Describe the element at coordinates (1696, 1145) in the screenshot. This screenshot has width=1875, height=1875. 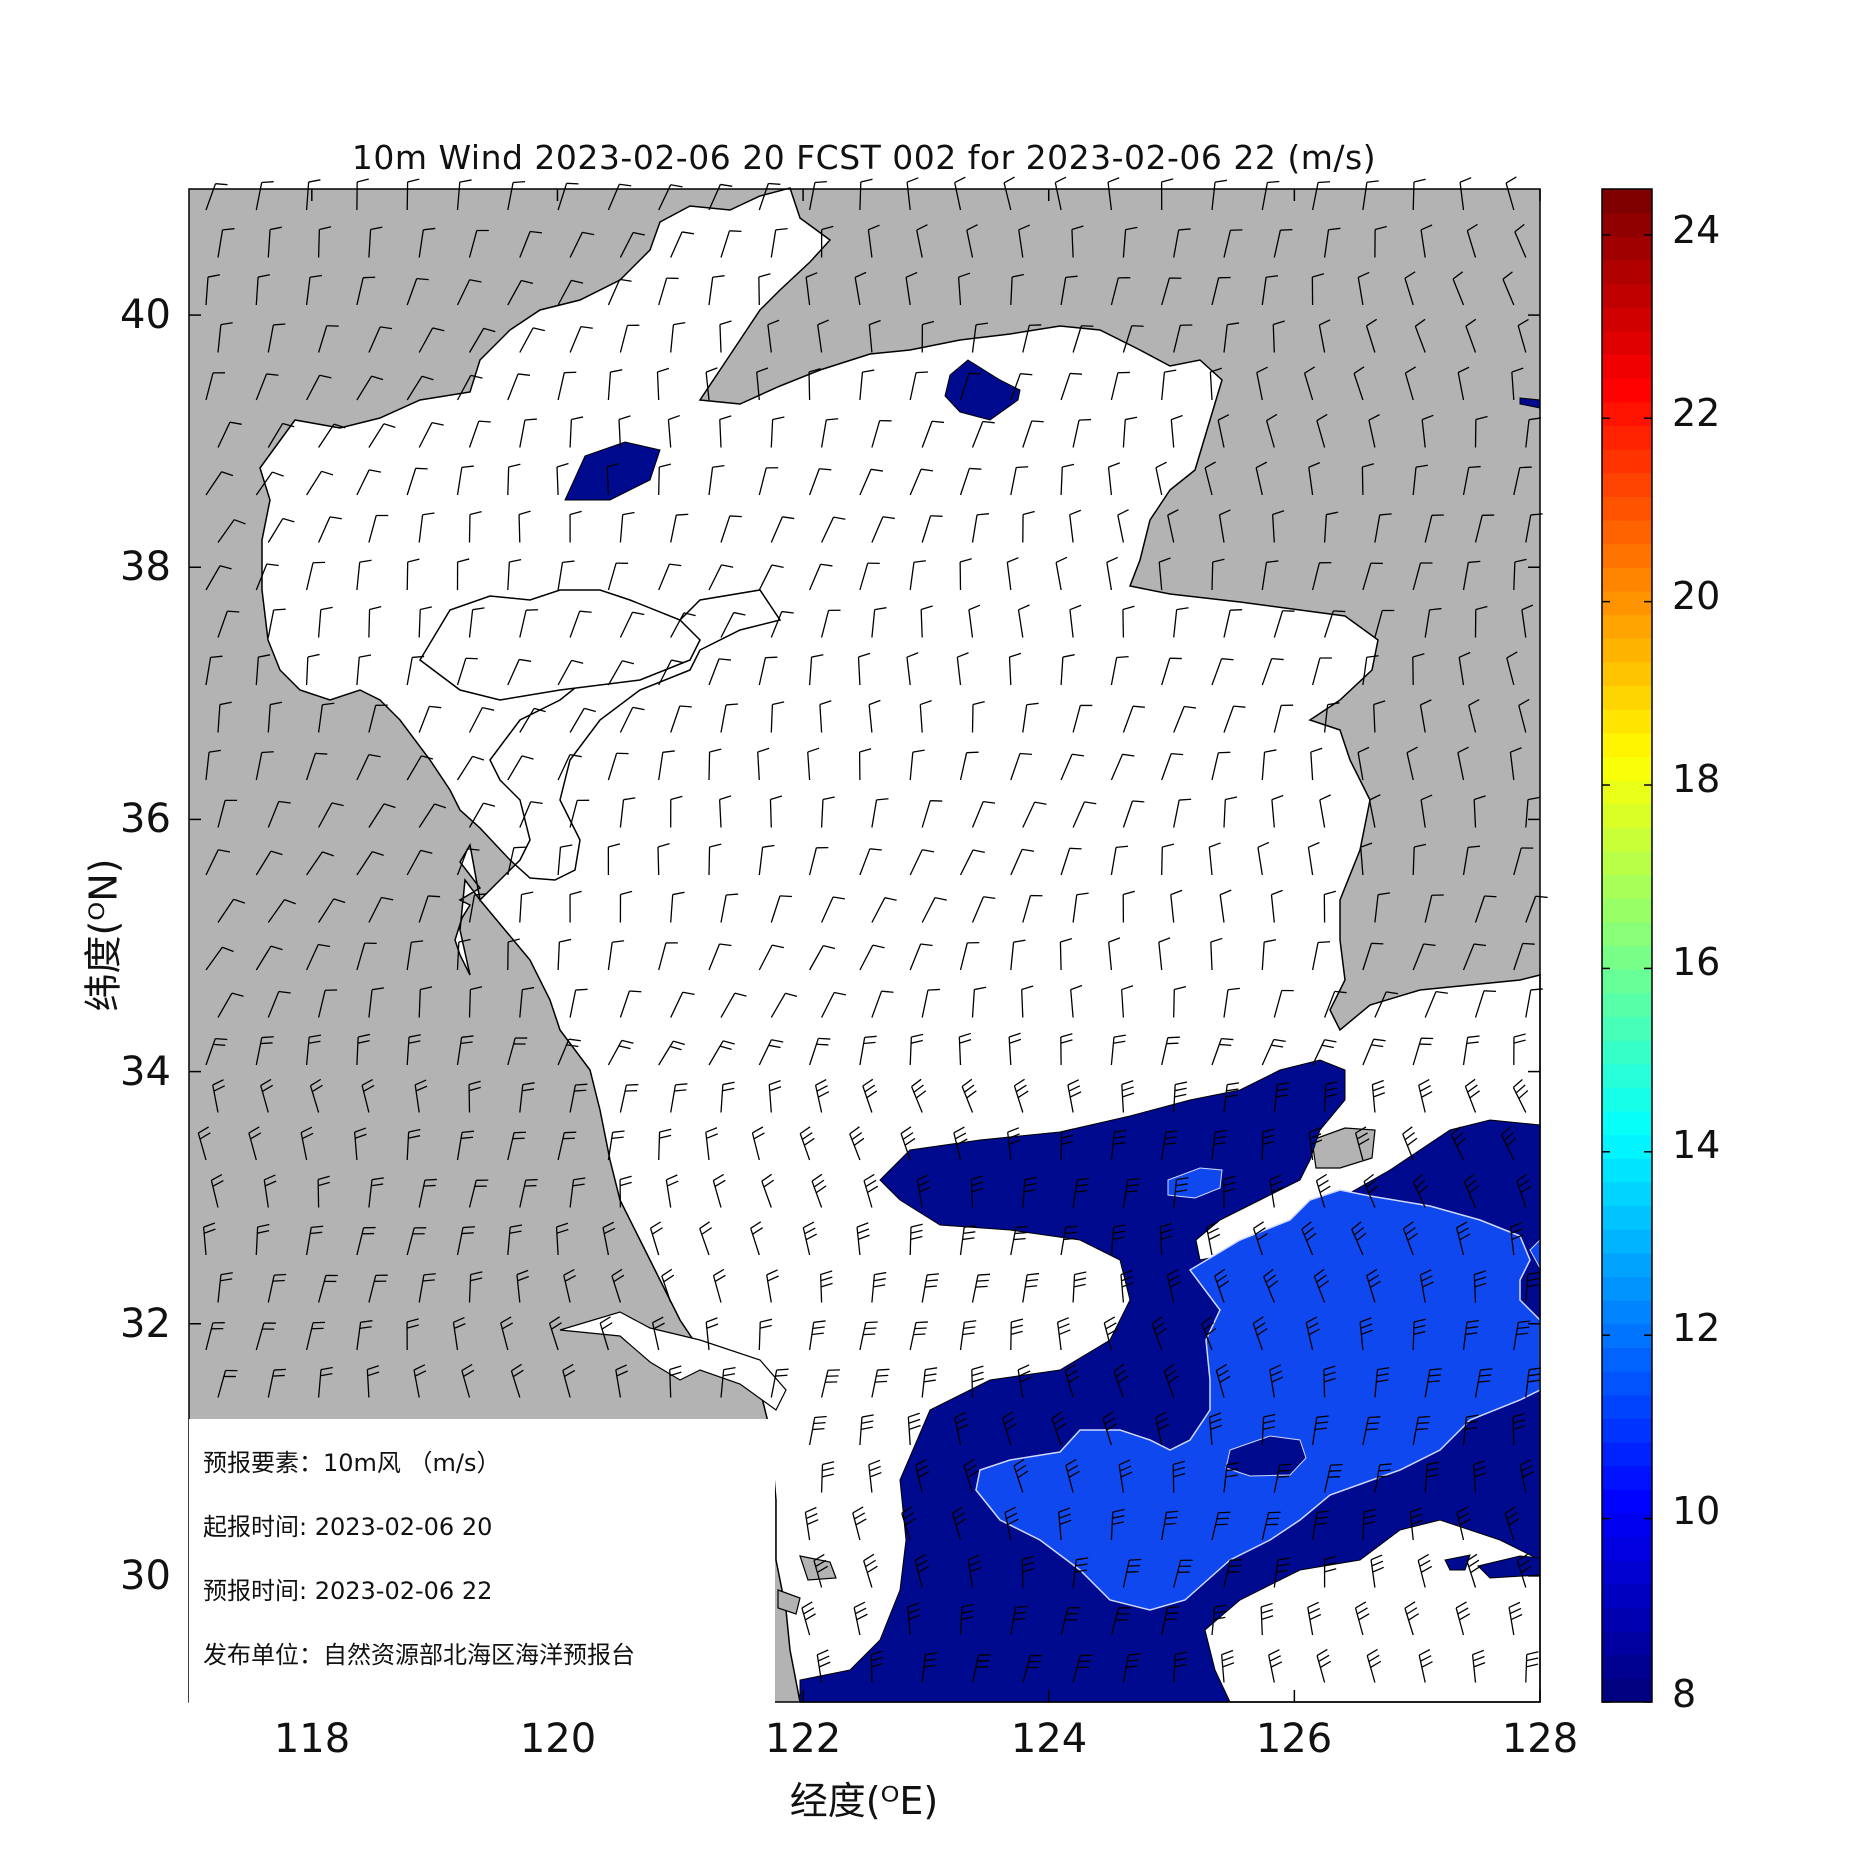
I see `colorbar-tick-label: 14` at that location.